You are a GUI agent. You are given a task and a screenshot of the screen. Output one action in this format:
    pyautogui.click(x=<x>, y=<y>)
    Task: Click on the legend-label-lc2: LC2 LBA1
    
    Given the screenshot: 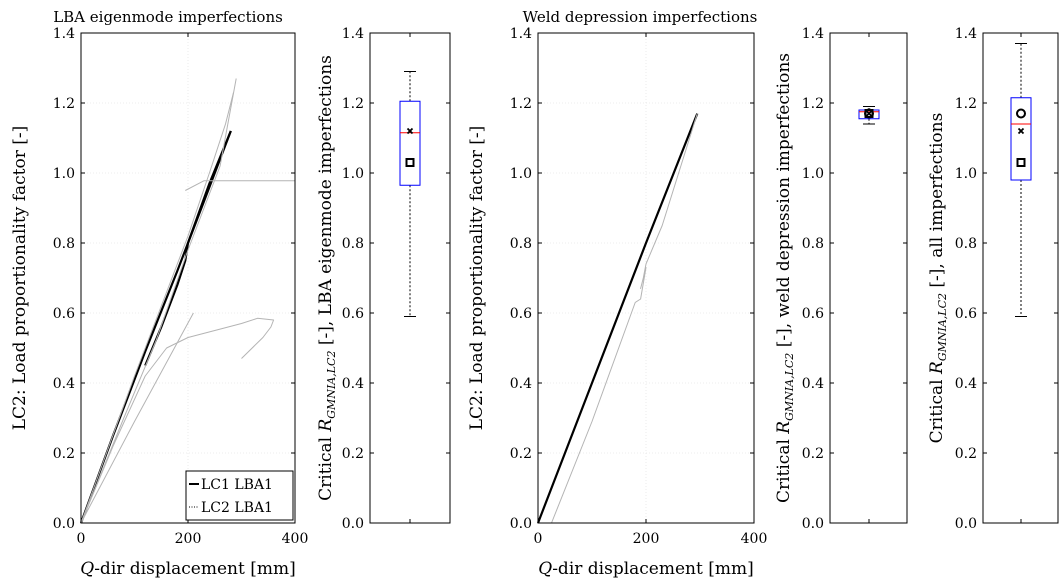 What is the action you would take?
    pyautogui.click(x=237, y=508)
    